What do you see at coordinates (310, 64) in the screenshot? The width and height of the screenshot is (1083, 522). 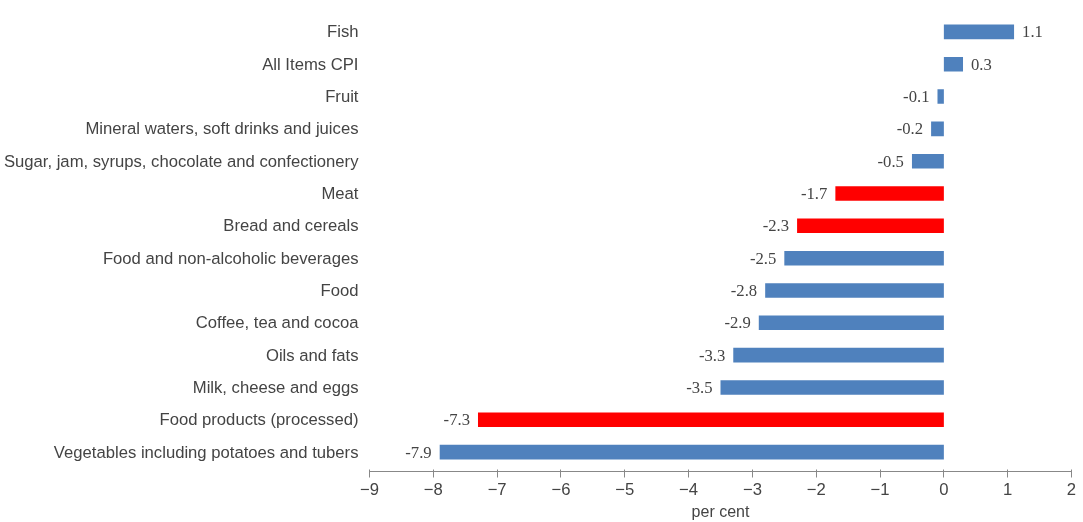 I see `y-tick-label: All Items CPI` at bounding box center [310, 64].